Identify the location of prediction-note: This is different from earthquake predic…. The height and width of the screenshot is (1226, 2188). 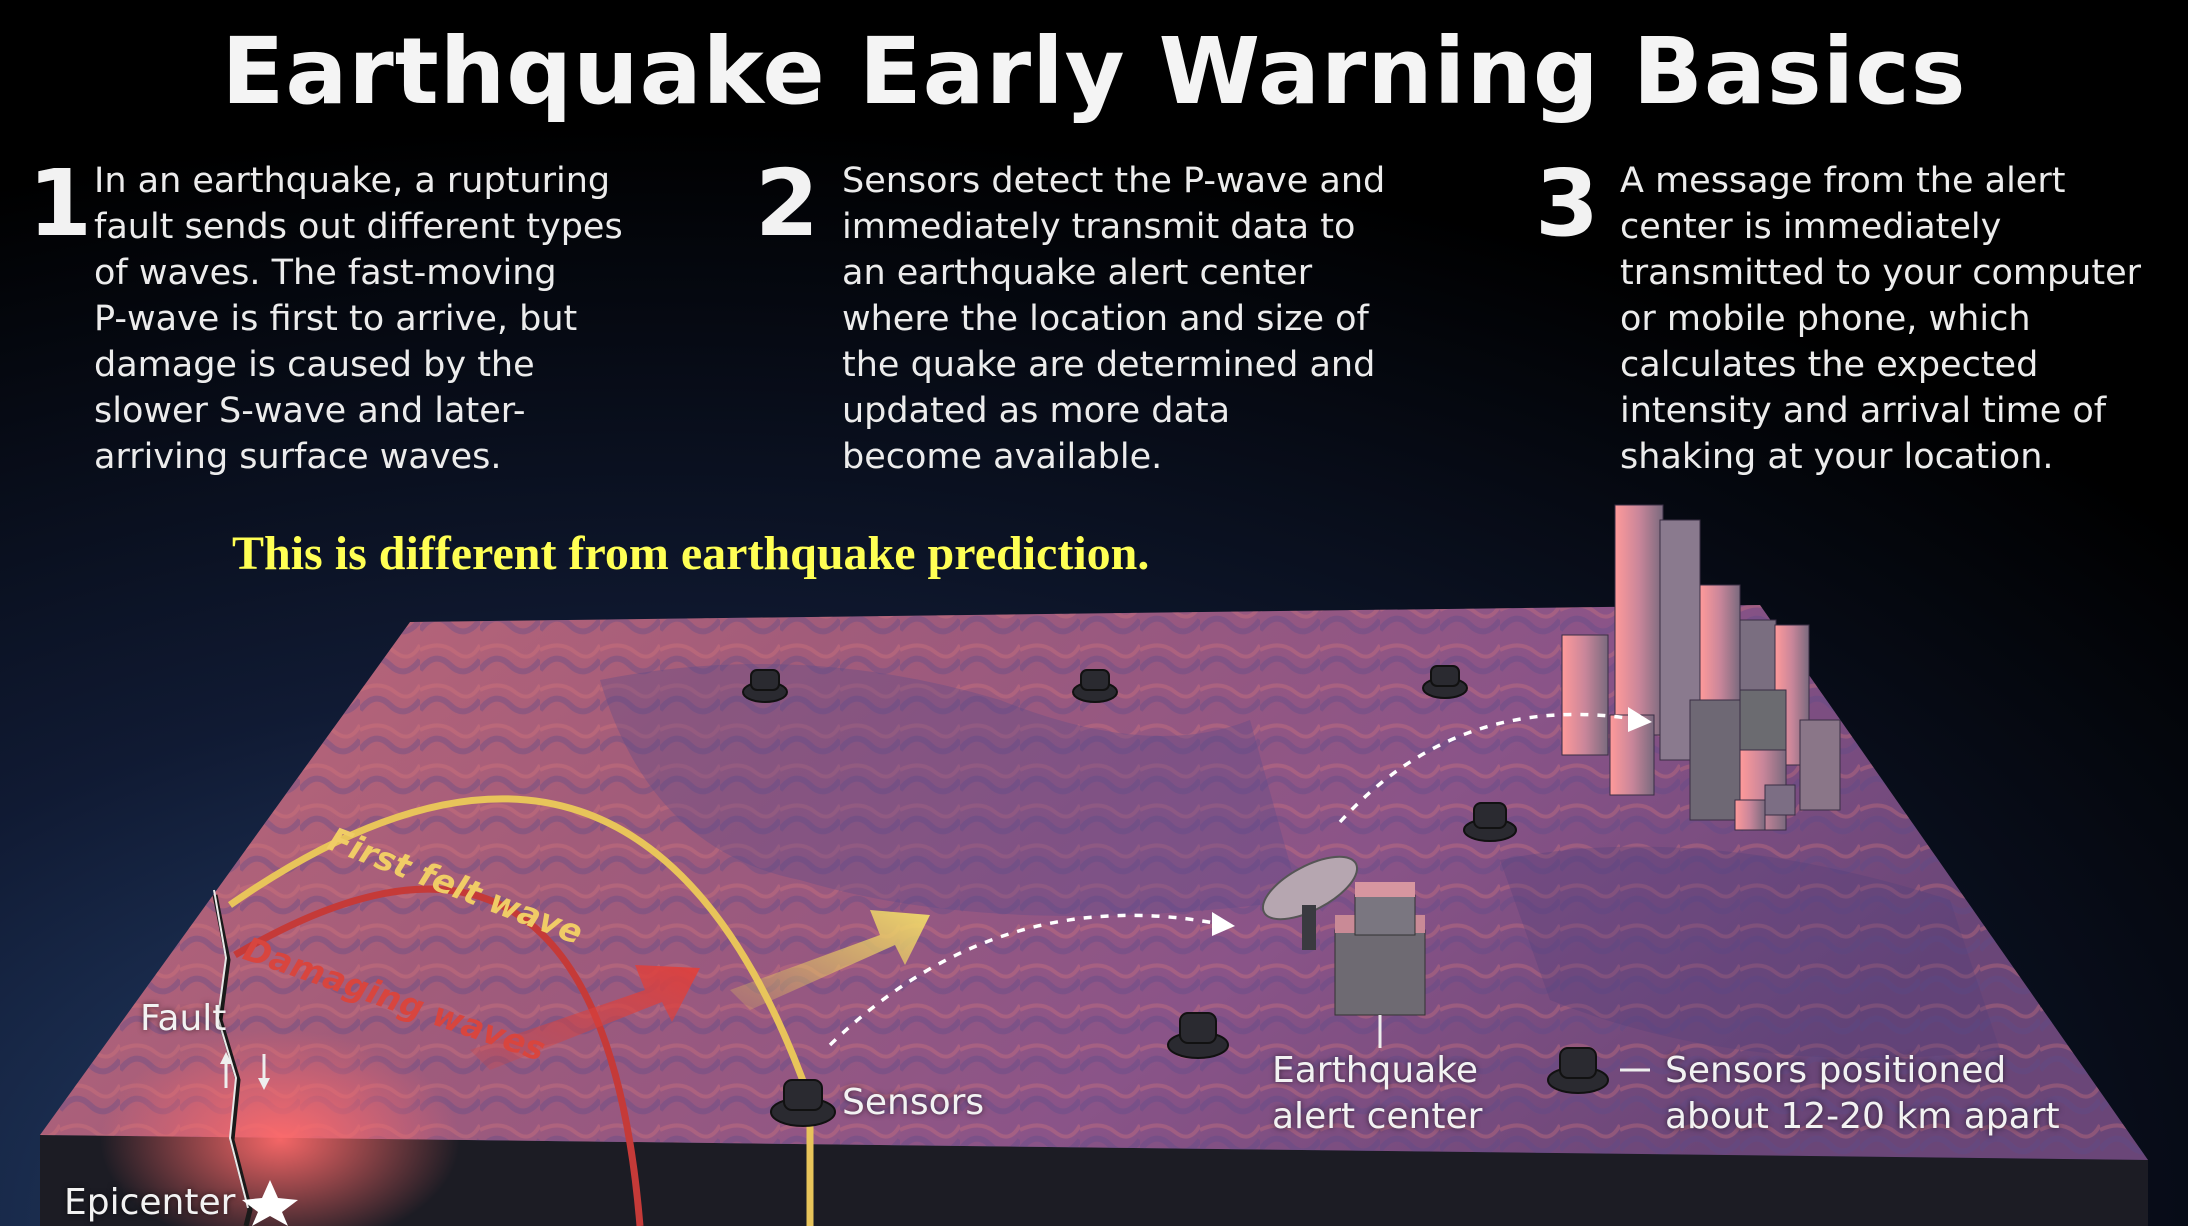
(691, 553).